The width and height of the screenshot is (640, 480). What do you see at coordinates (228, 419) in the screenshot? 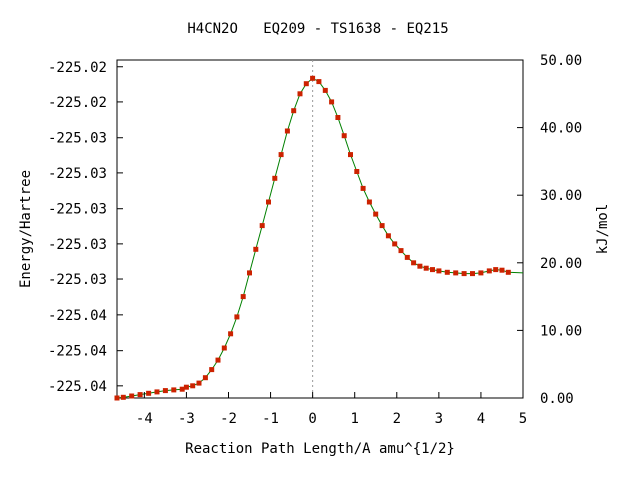
I see `x-tick-label: -2` at bounding box center [228, 419].